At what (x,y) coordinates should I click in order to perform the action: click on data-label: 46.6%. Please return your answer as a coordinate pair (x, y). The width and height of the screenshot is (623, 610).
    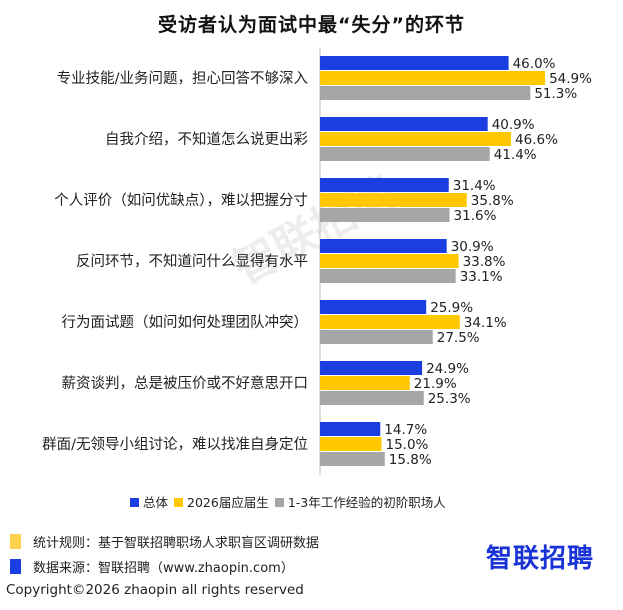
    Looking at the image, I should click on (536, 140).